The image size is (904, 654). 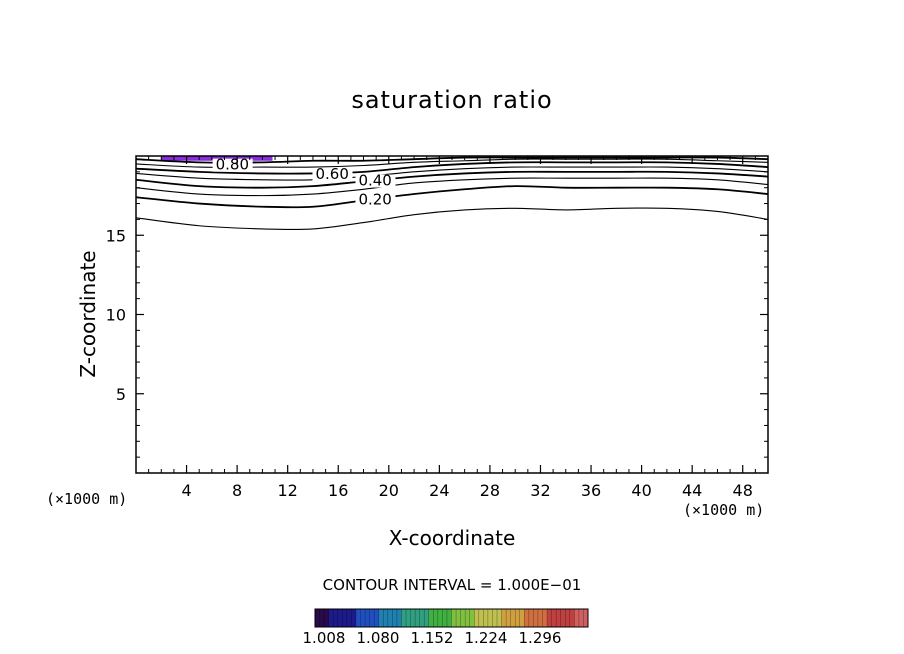 What do you see at coordinates (217, 158) in the screenshot?
I see `shaded-region` at bounding box center [217, 158].